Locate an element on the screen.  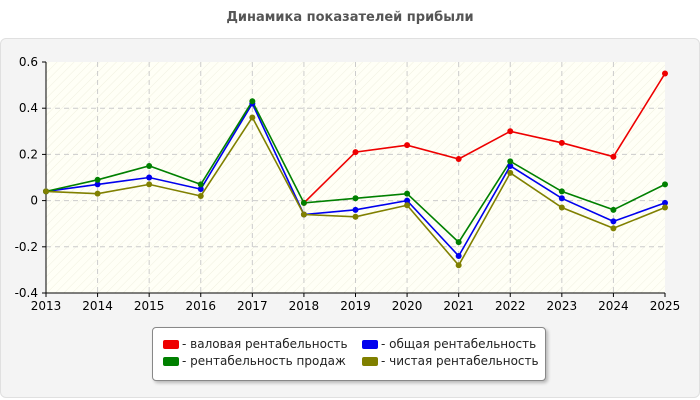
x-tick-label: 2017 is located at coordinates (252, 306).